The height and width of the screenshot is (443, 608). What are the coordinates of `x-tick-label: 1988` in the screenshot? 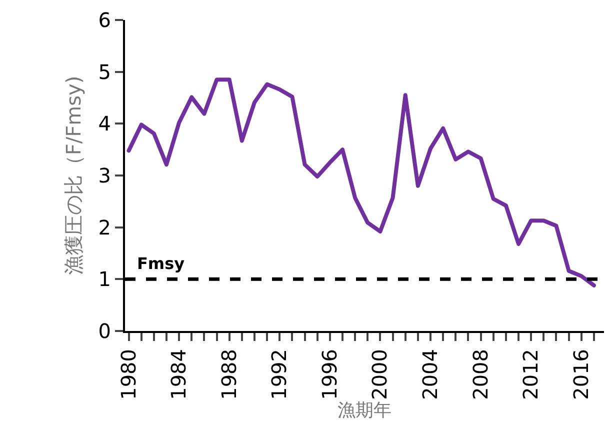 It's located at (228, 374).